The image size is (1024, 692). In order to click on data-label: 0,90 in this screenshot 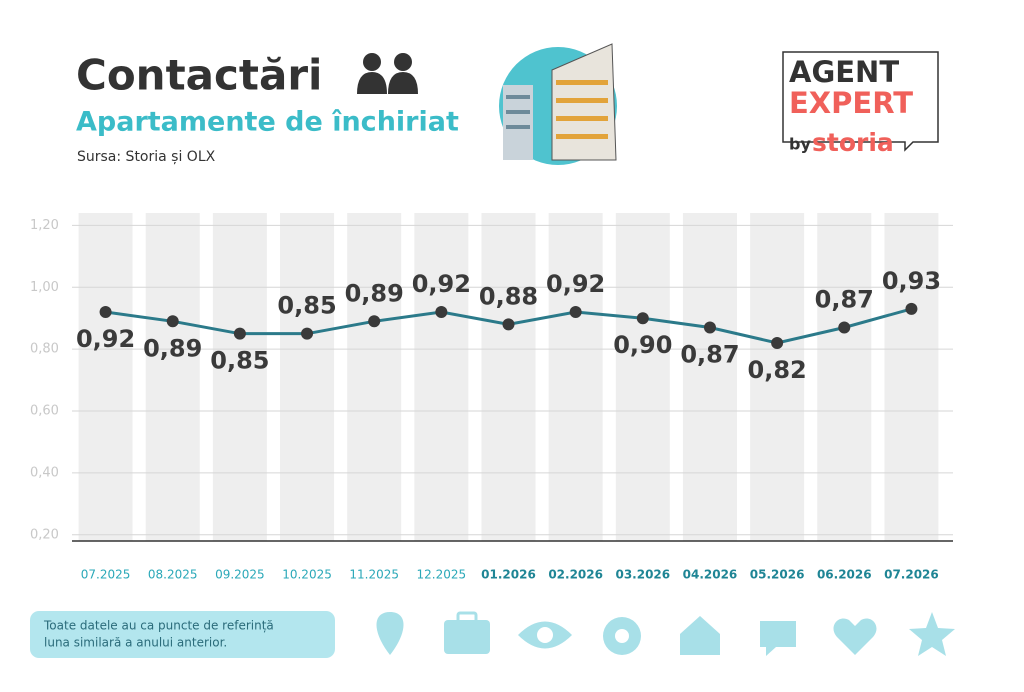, I will do `click(642, 345)`.